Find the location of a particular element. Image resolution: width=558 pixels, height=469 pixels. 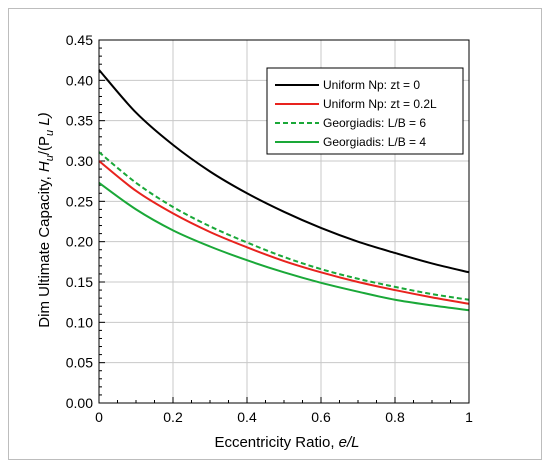

y-tick-label: 0.25 is located at coordinates (79, 201).